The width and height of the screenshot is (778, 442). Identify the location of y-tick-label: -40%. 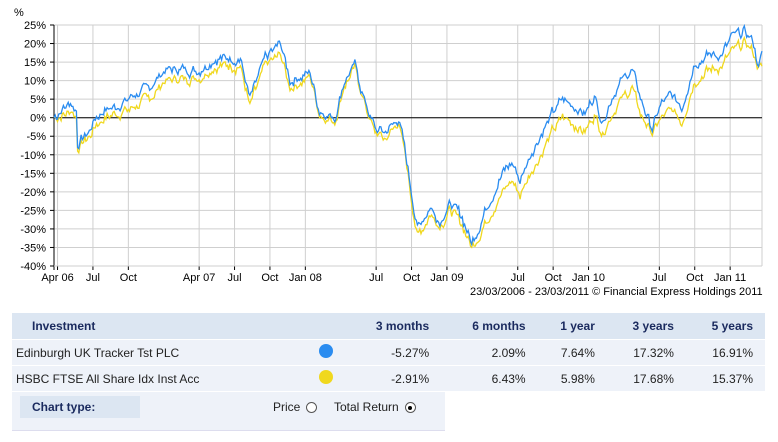
(33, 267).